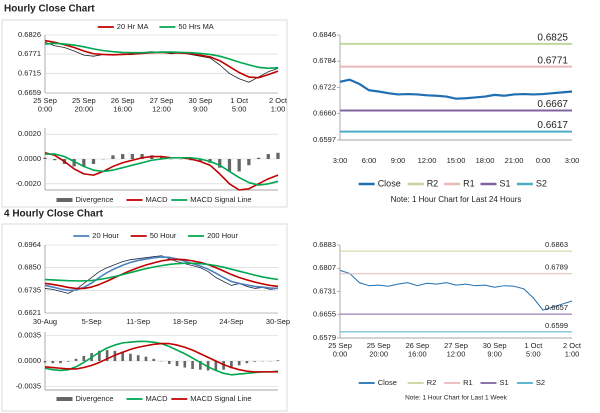 The image size is (600, 413). I want to click on legend-label: 200 Hour, so click(222, 235).